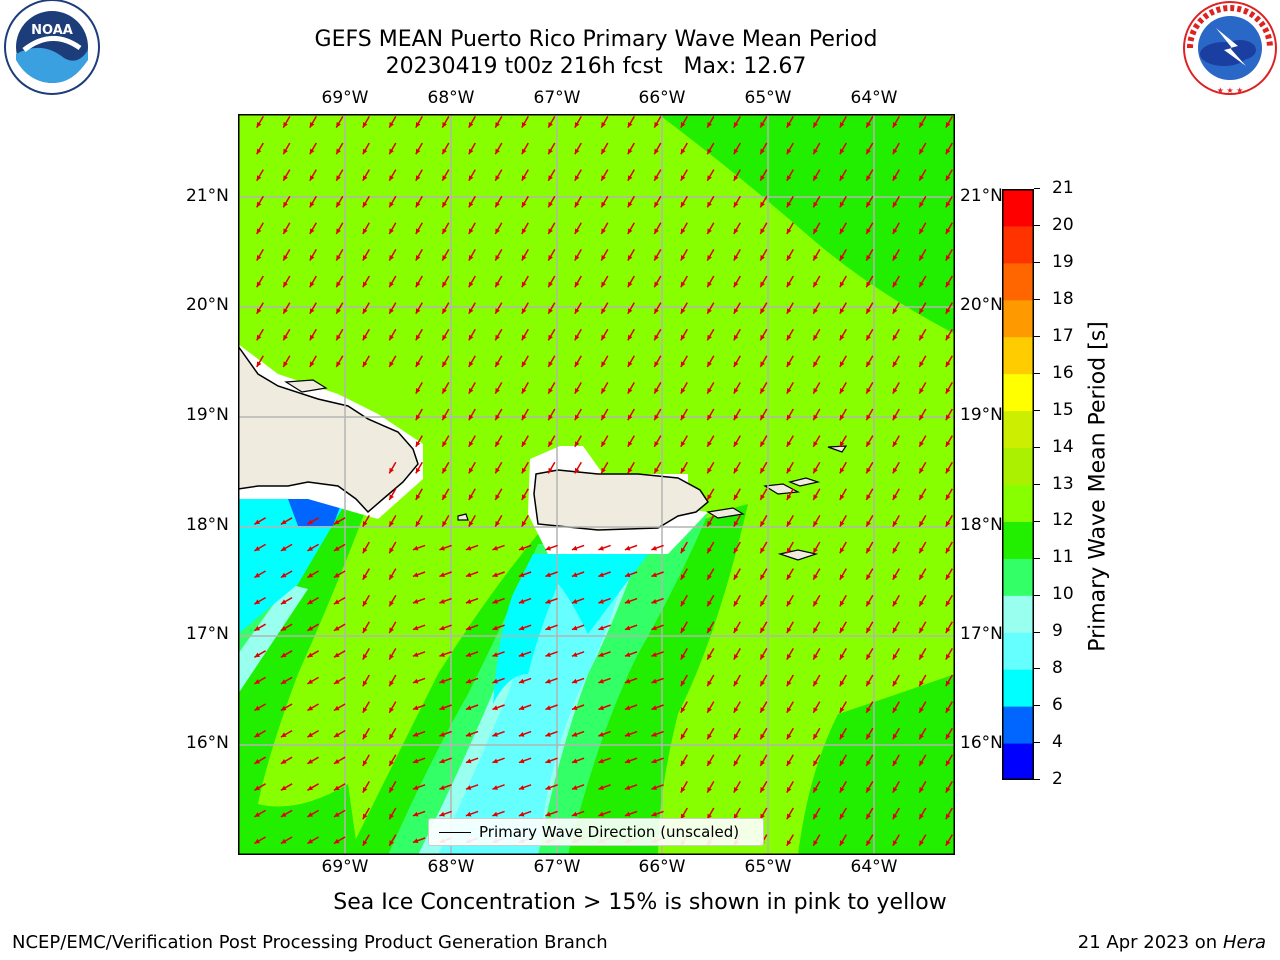  What do you see at coordinates (345, 867) in the screenshot?
I see `lon-label-bottom: 69°W` at bounding box center [345, 867].